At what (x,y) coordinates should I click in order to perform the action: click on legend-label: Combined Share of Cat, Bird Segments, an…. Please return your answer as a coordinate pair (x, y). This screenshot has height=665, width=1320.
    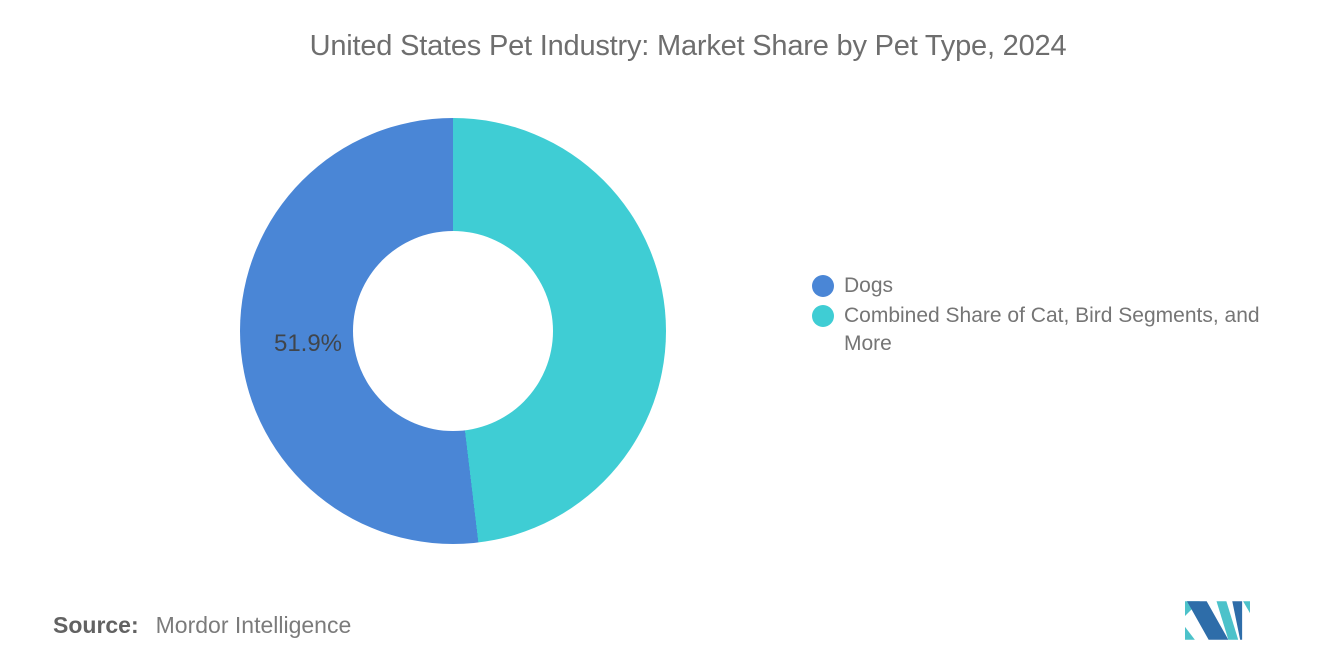
    Looking at the image, I should click on (1052, 329).